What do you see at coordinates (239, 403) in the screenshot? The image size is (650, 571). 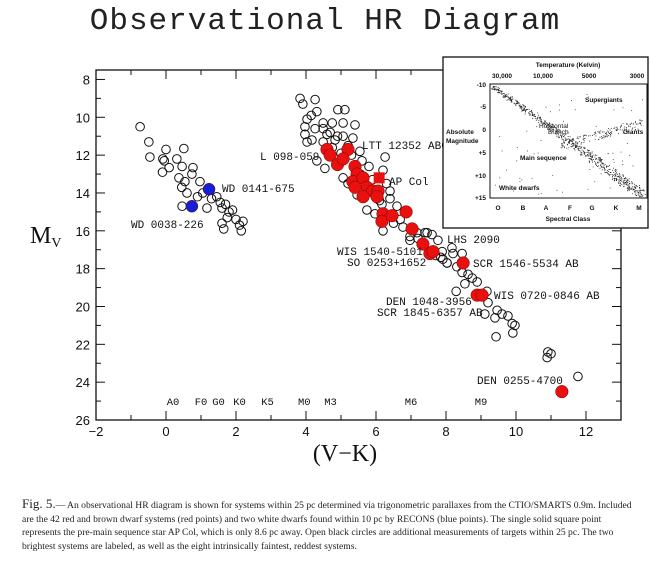 I see `spectral-type-label: K0` at bounding box center [239, 403].